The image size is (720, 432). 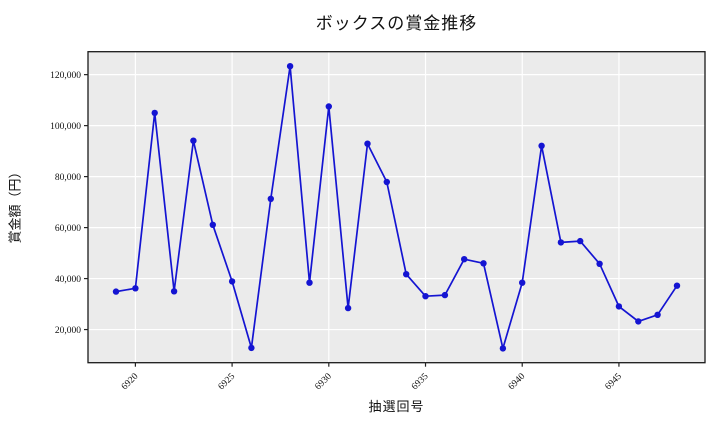 I want to click on x-tick-label: 6940, so click(x=517, y=382).